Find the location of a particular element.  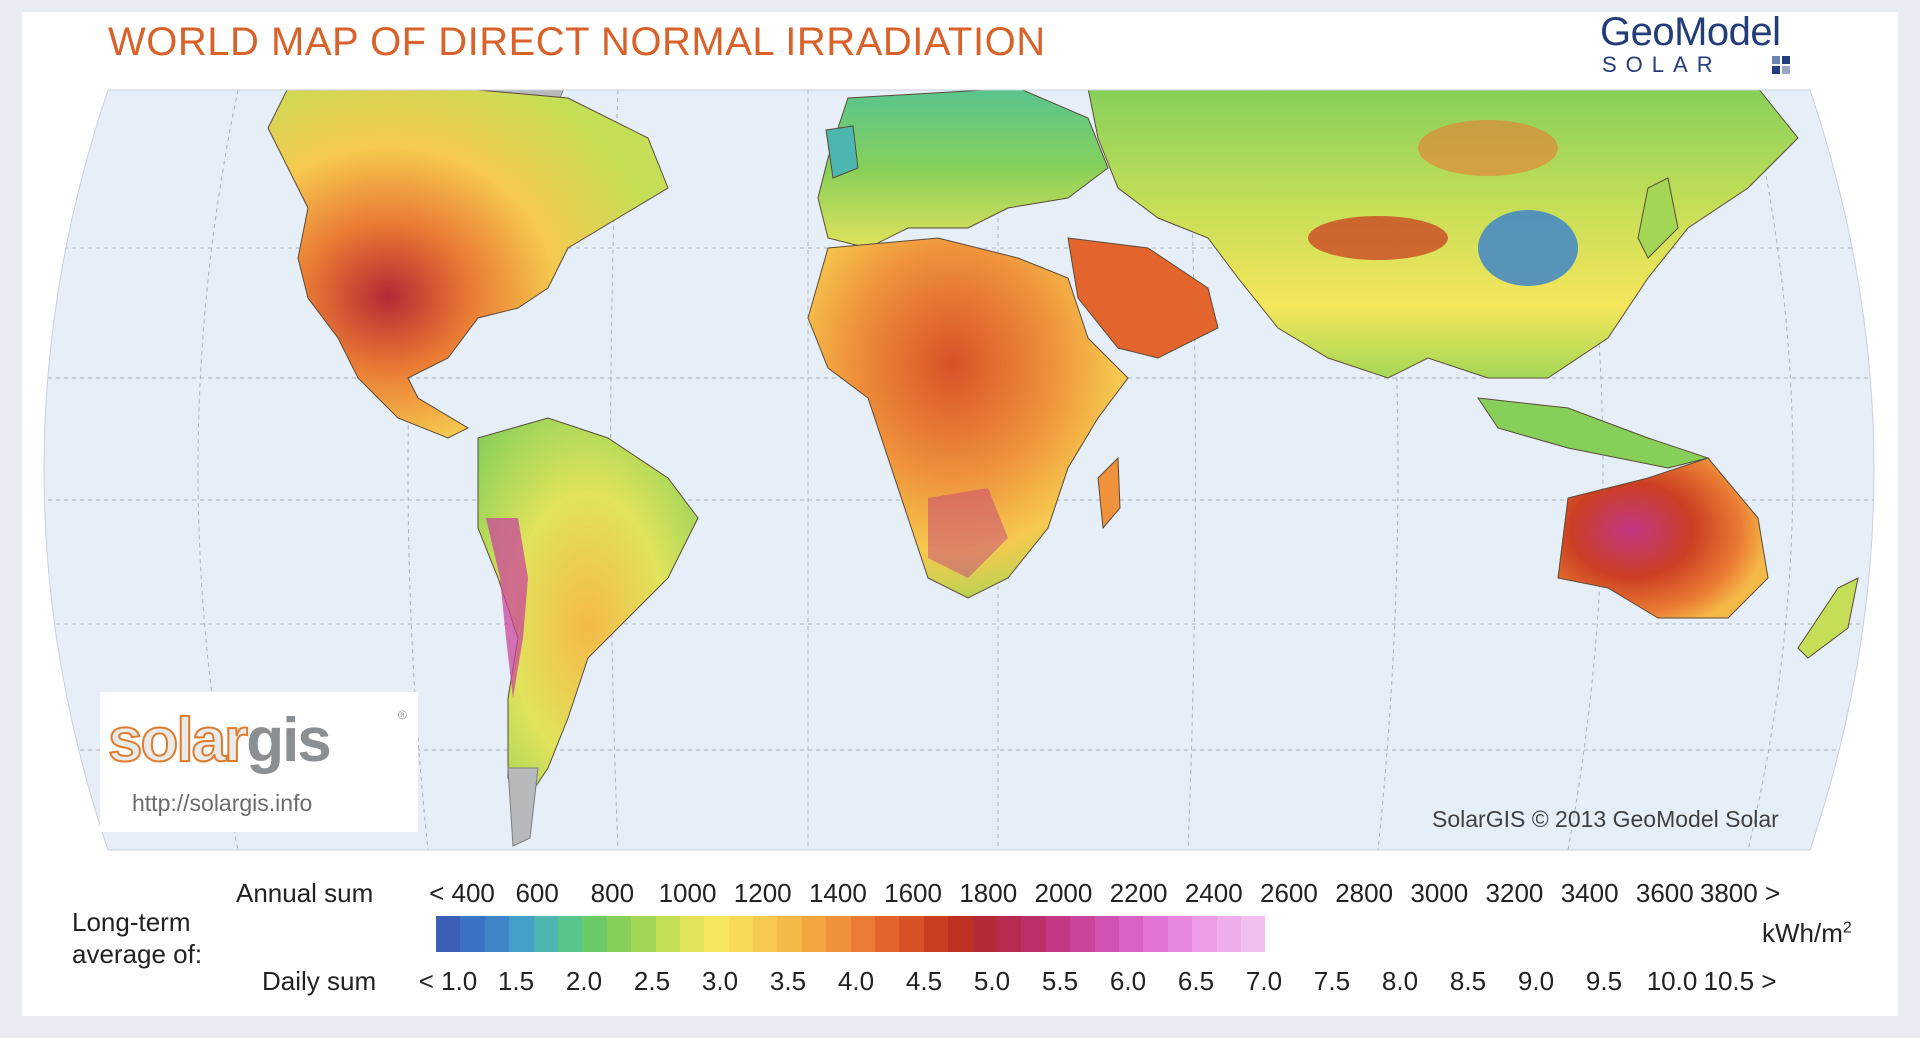

annual-tick-label: 2400 is located at coordinates (1213, 893).